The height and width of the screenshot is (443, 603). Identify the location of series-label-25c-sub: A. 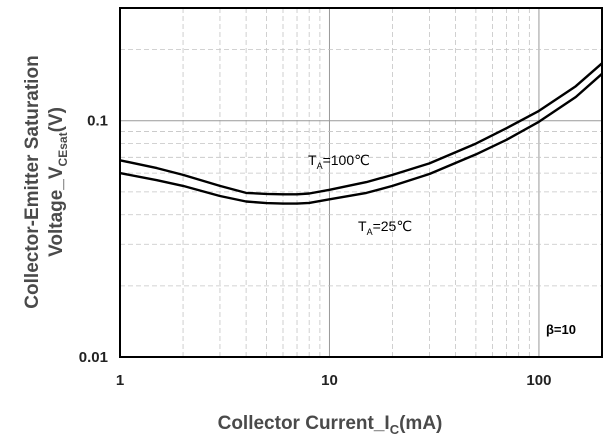
(370, 232).